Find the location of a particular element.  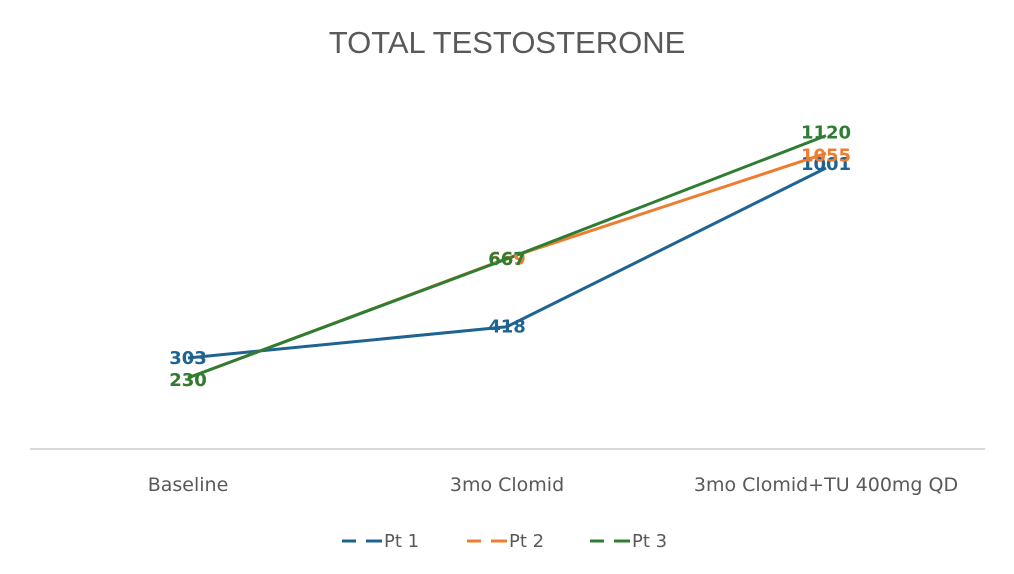

legend-item-pt-3: Pt 3 is located at coordinates (628, 541).